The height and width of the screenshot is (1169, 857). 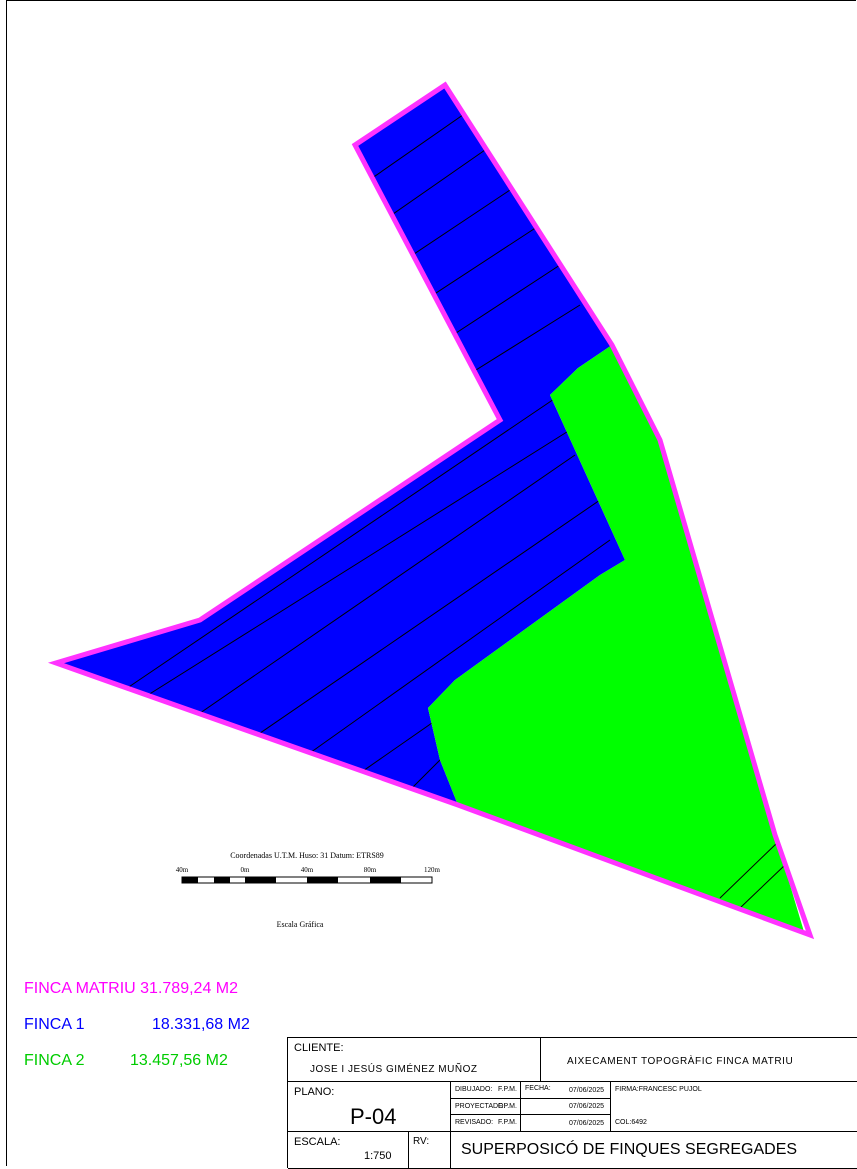 What do you see at coordinates (752, 875) in the screenshot?
I see `finca-2-hatching` at bounding box center [752, 875].